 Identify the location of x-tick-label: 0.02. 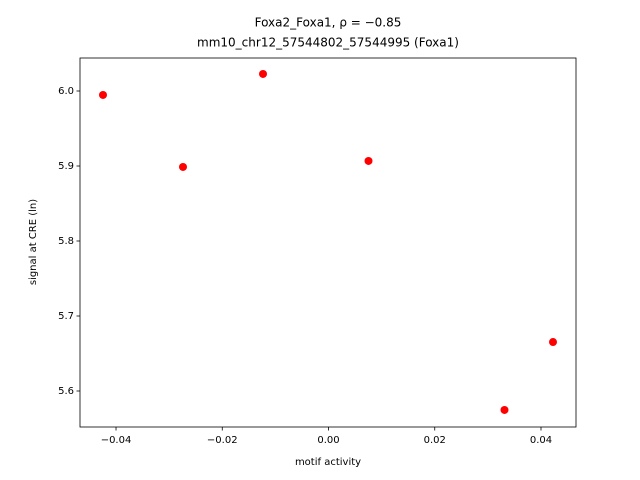
(435, 440).